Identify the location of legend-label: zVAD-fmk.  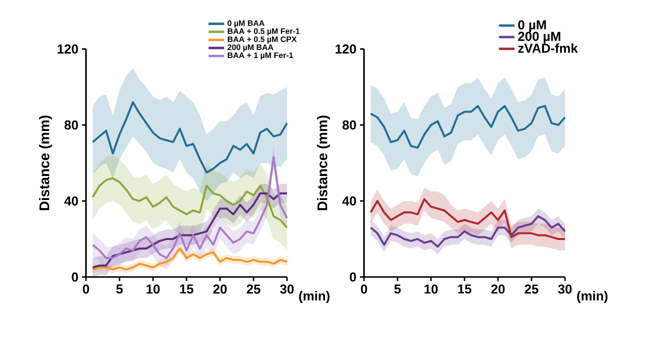
(548, 48).